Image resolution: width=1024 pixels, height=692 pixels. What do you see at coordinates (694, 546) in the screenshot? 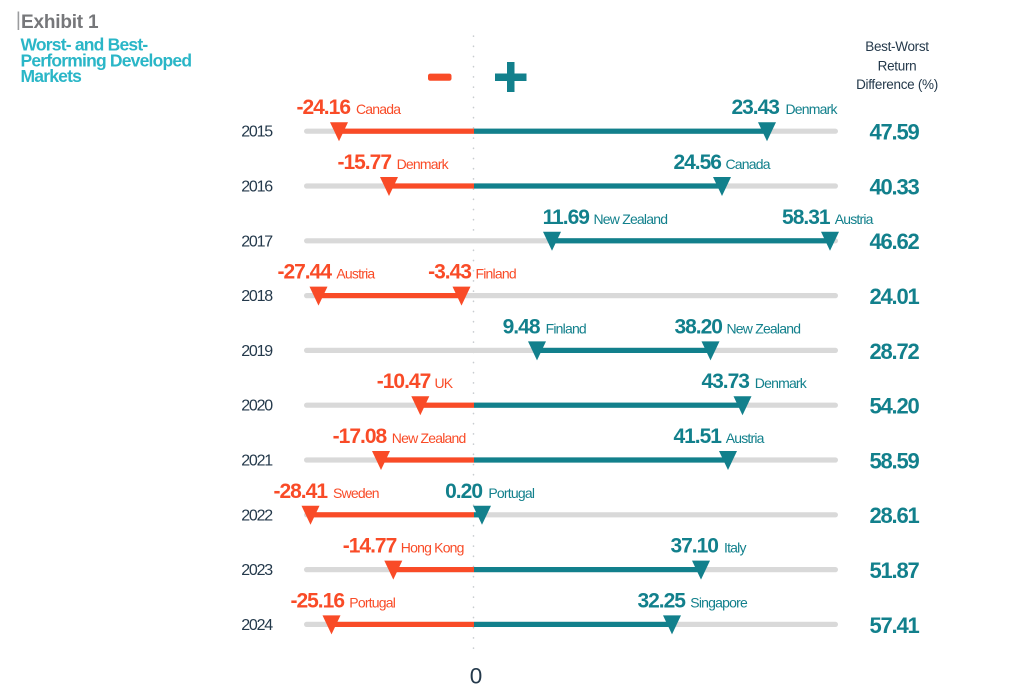
I see `svg-text: 37.10` at bounding box center [694, 546].